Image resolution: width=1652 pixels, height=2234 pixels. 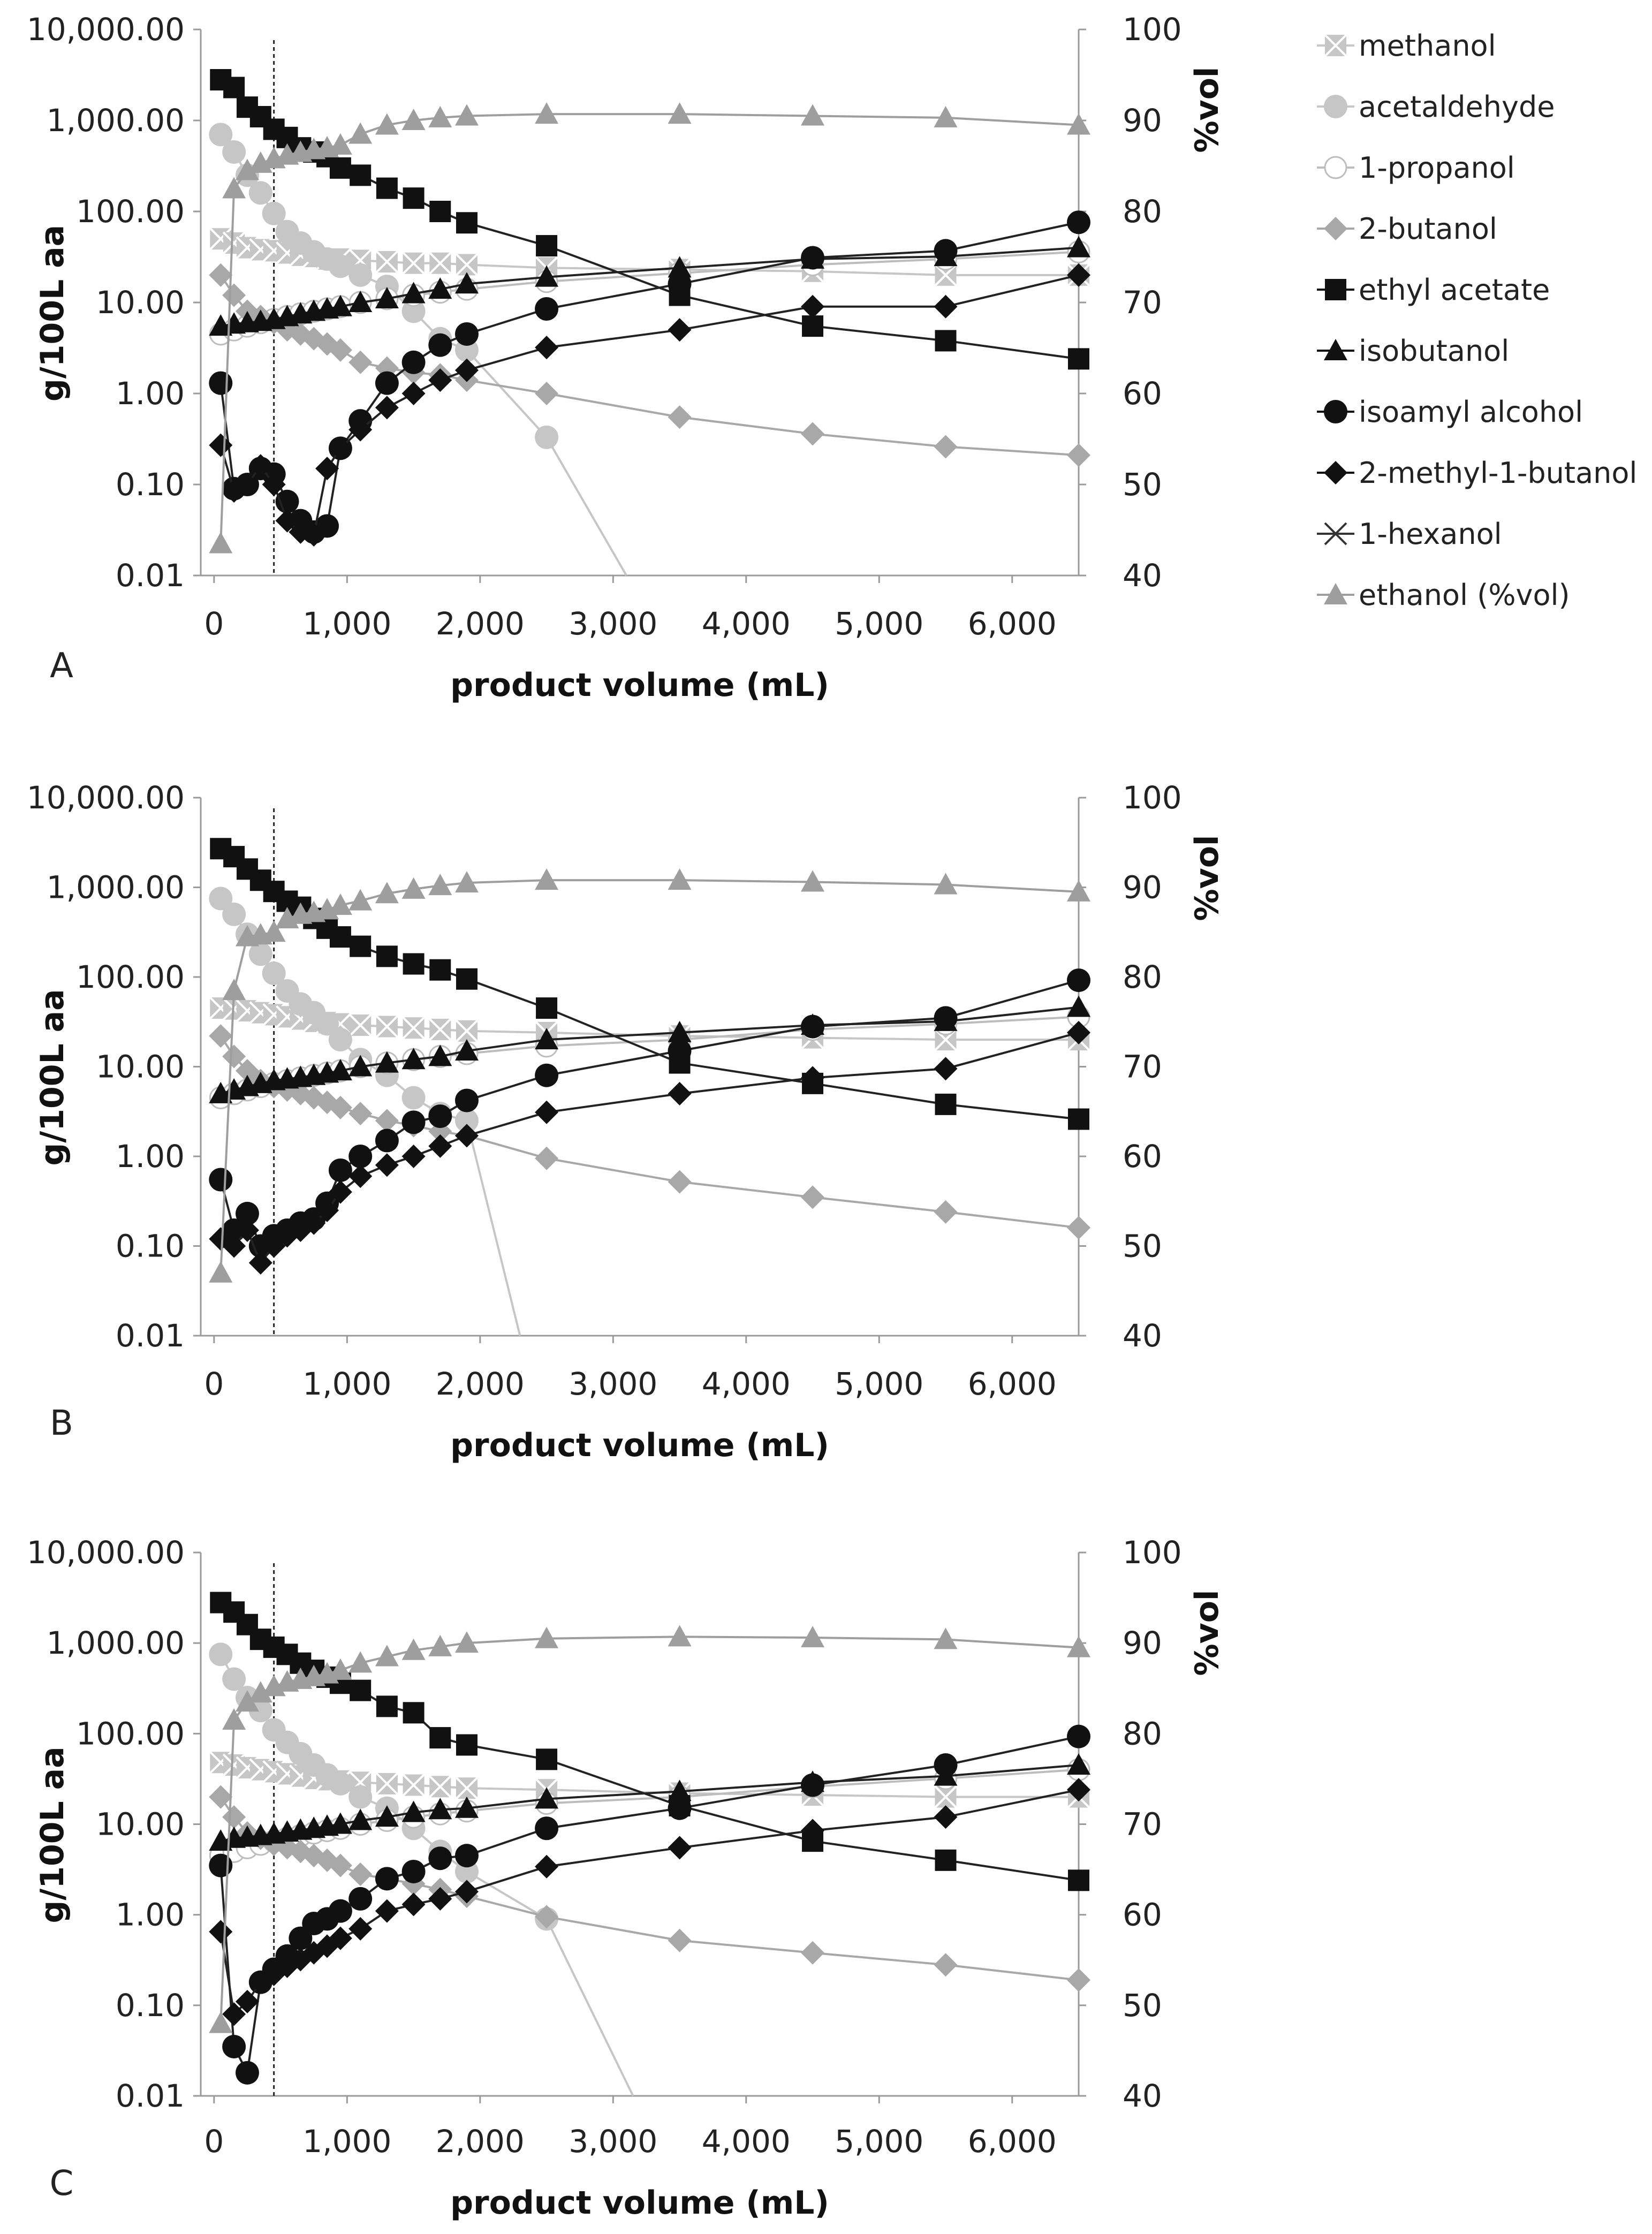 What do you see at coordinates (141, 302) in the screenshot?
I see `panel-a-ytick-label-3: 10.00` at bounding box center [141, 302].